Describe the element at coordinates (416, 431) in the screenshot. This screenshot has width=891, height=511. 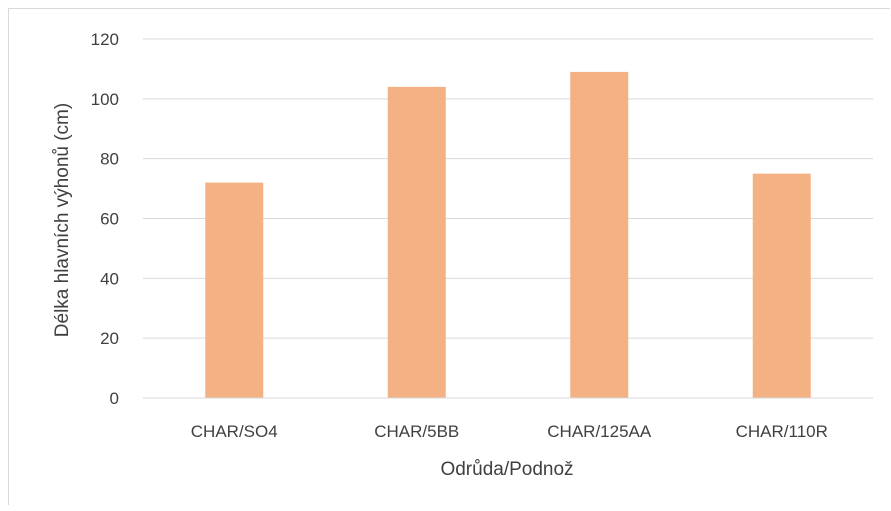
I see `x-tick-label: CHAR/5BB` at that location.